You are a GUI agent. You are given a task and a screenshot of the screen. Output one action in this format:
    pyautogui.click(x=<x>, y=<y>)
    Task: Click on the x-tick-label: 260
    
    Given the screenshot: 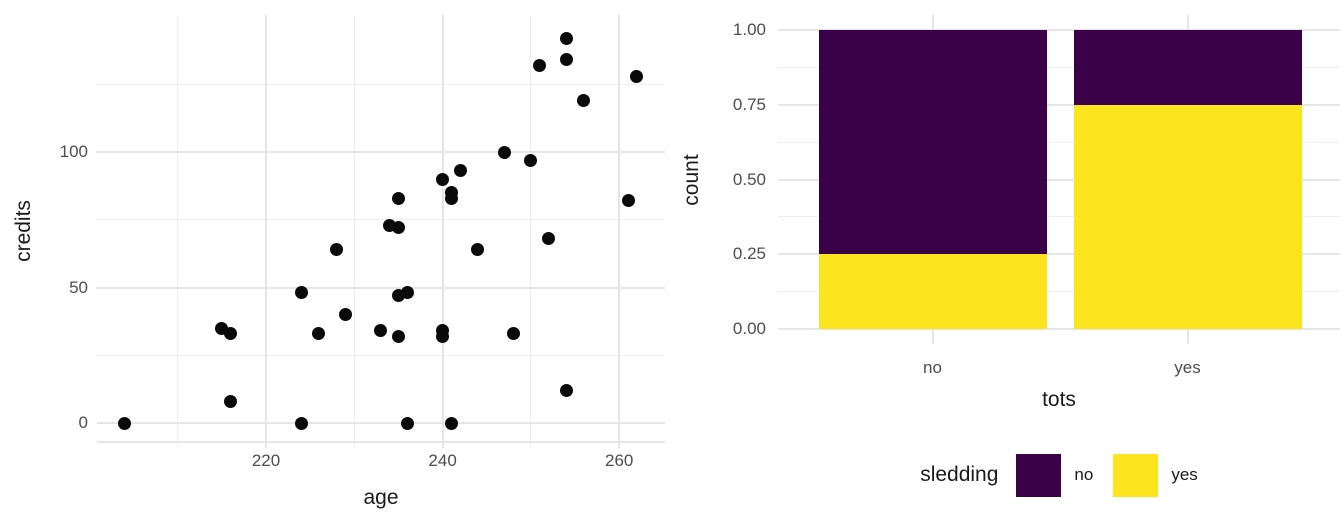 What is the action you would take?
    pyautogui.click(x=619, y=460)
    